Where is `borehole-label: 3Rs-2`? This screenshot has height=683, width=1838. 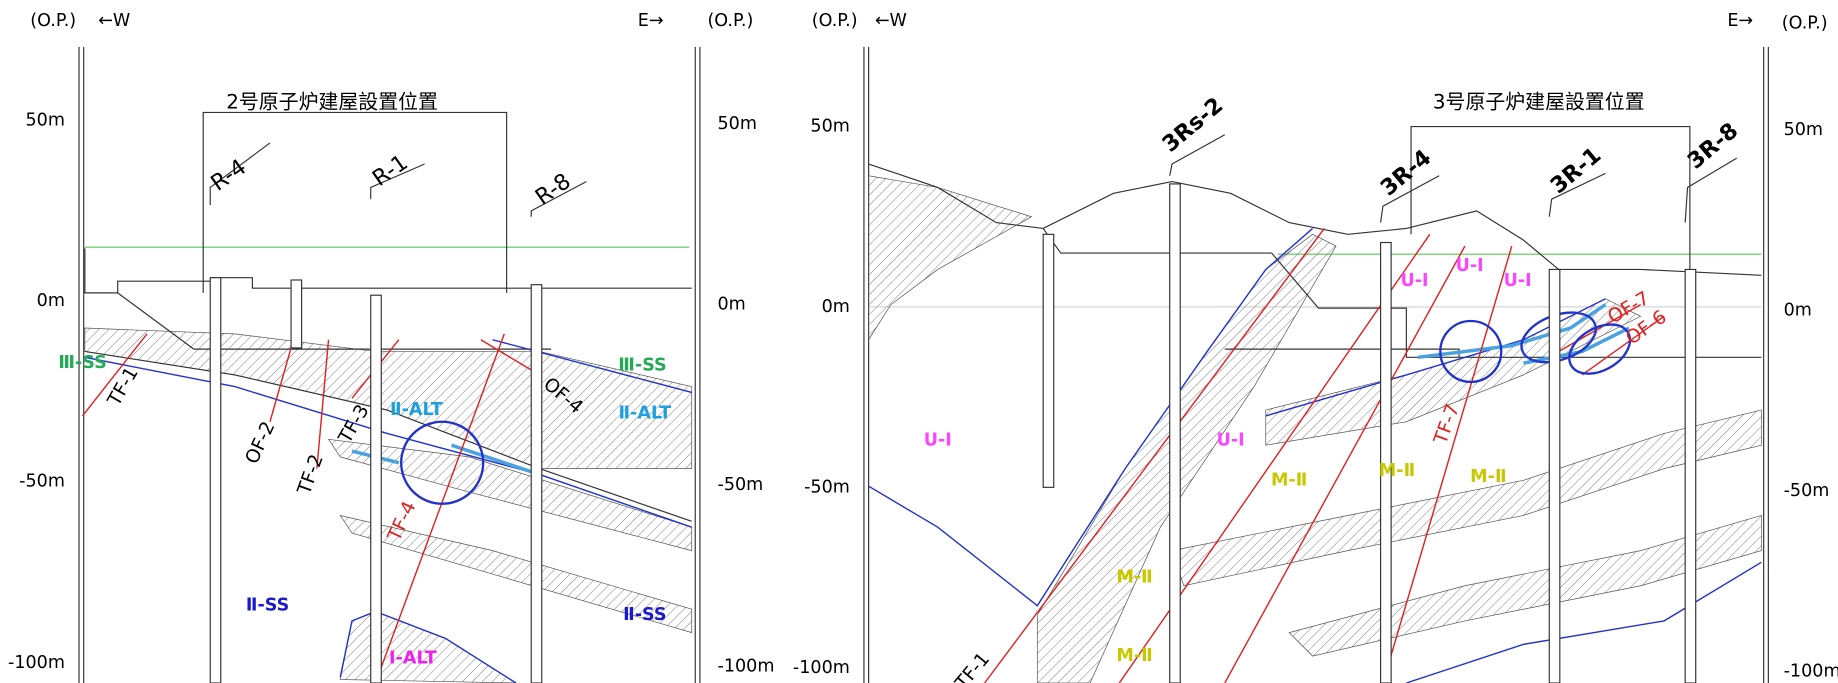 borehole-label: 3Rs-2 is located at coordinates (1192, 124).